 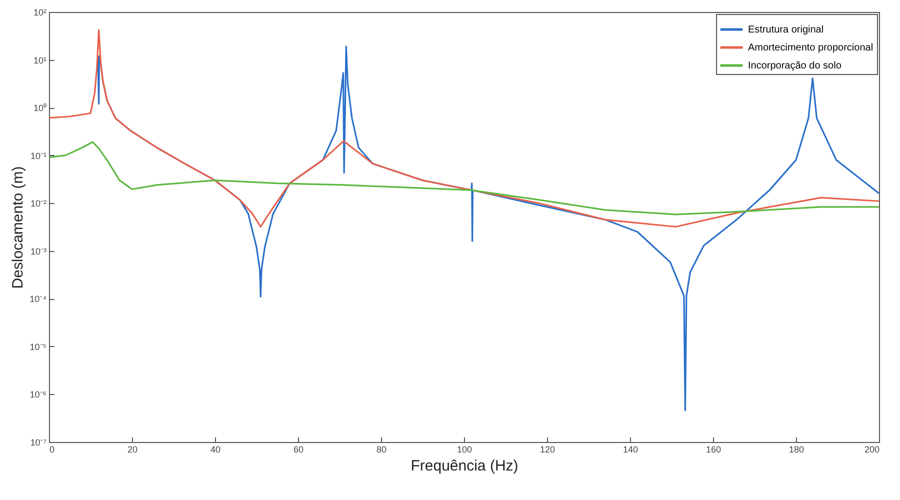 What do you see at coordinates (38, 347) in the screenshot?
I see `y-tick-label: 10⁻⁵` at bounding box center [38, 347].